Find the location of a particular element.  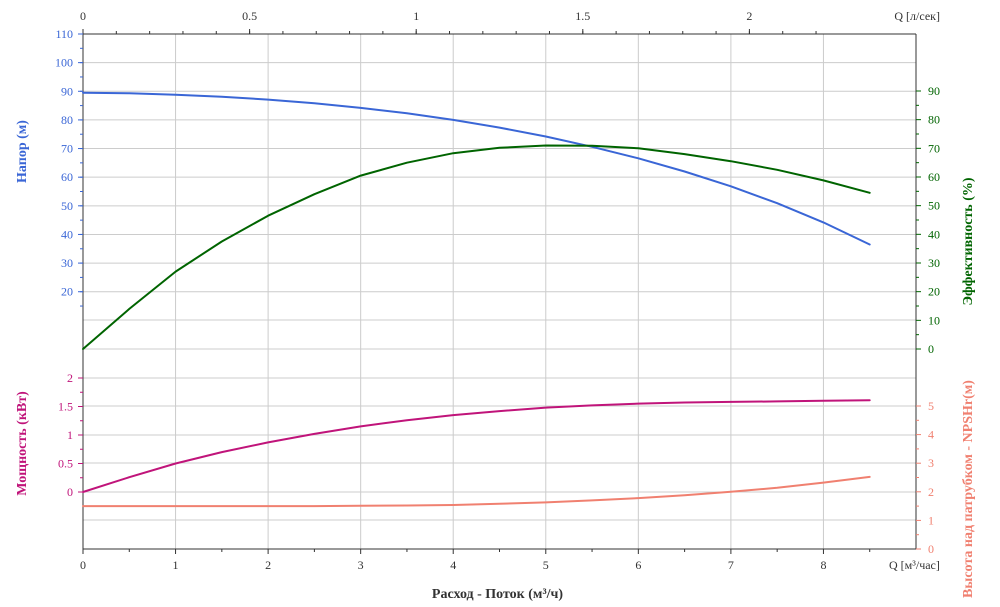

head-axis-tick-label: 90 is located at coordinates (67, 91).